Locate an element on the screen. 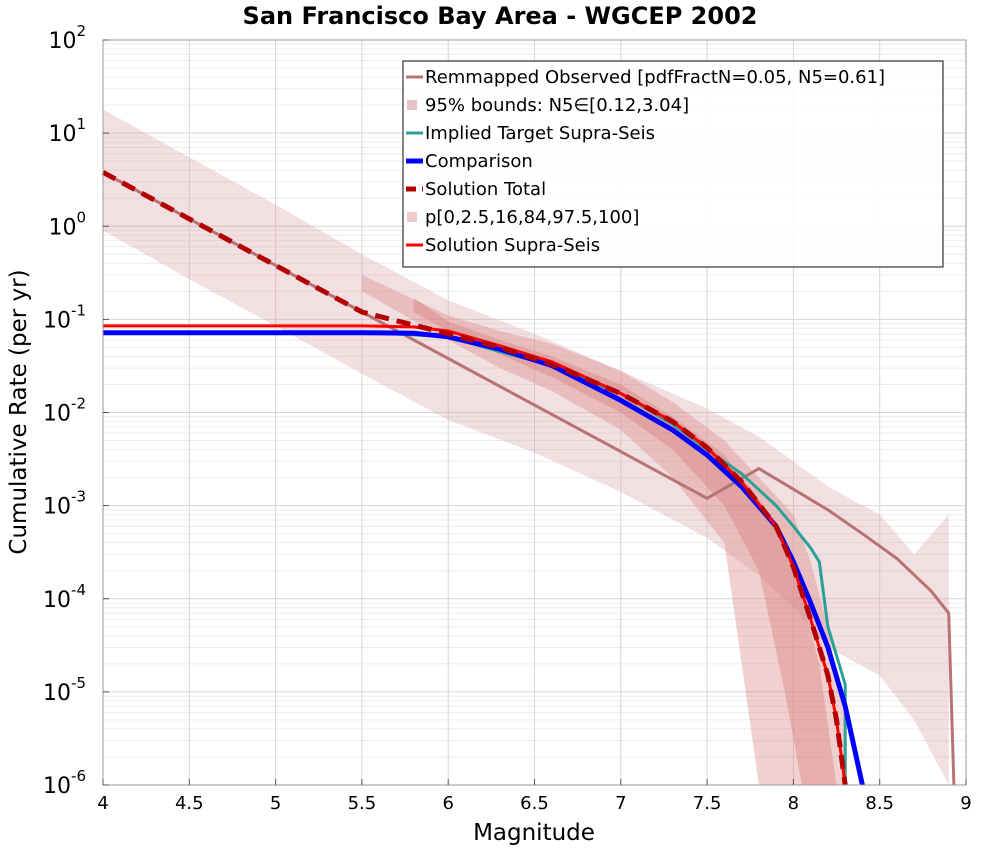 The width and height of the screenshot is (1000, 850). x-axis-label: Magnitude is located at coordinates (534, 833).